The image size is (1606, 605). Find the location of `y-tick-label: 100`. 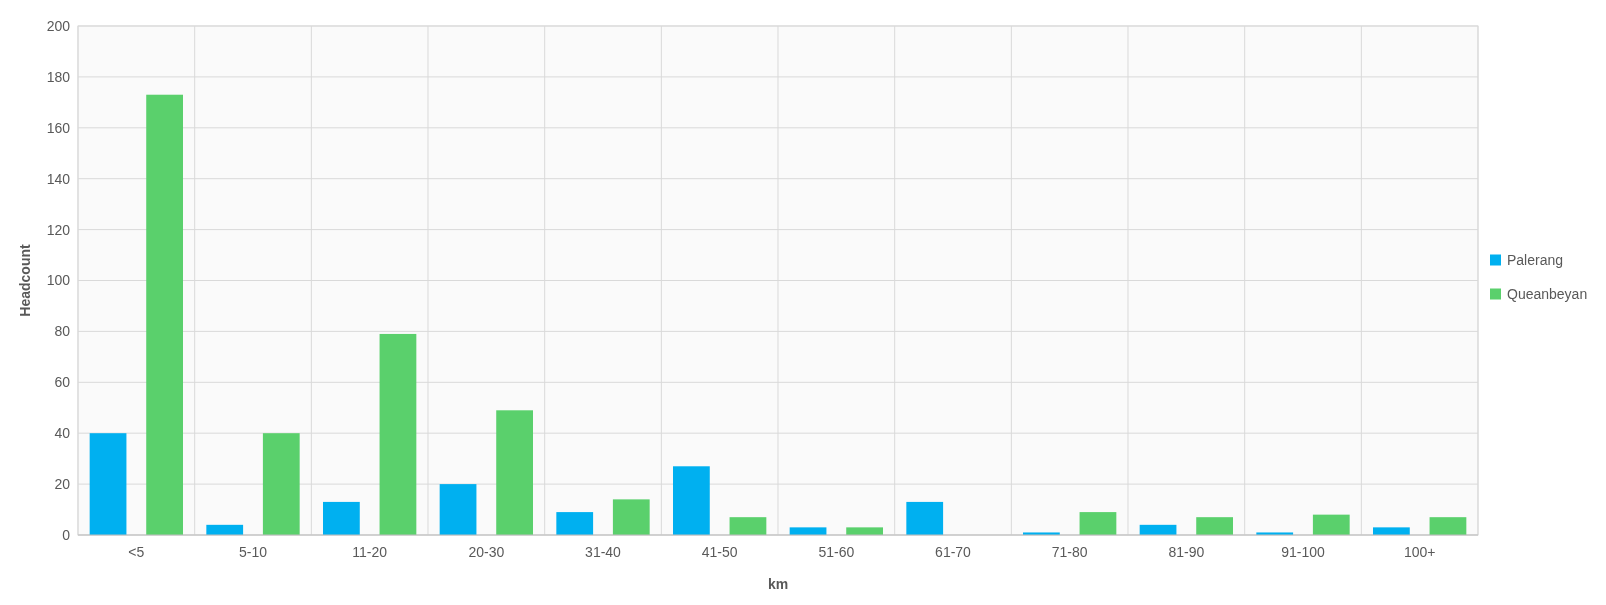

y-tick-label: 100 is located at coordinates (58, 280).